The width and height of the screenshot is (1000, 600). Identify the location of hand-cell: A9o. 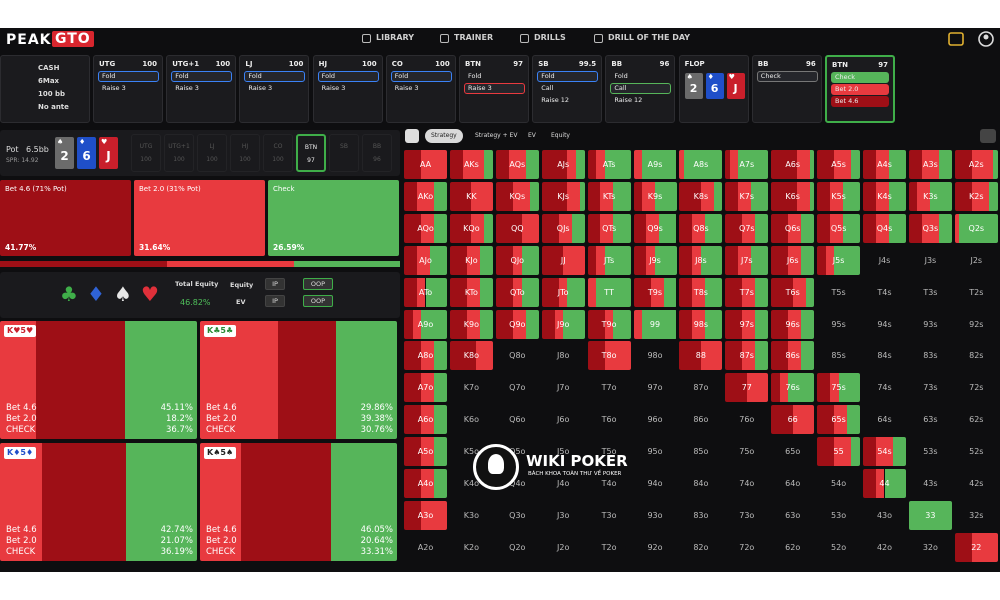
(425, 324).